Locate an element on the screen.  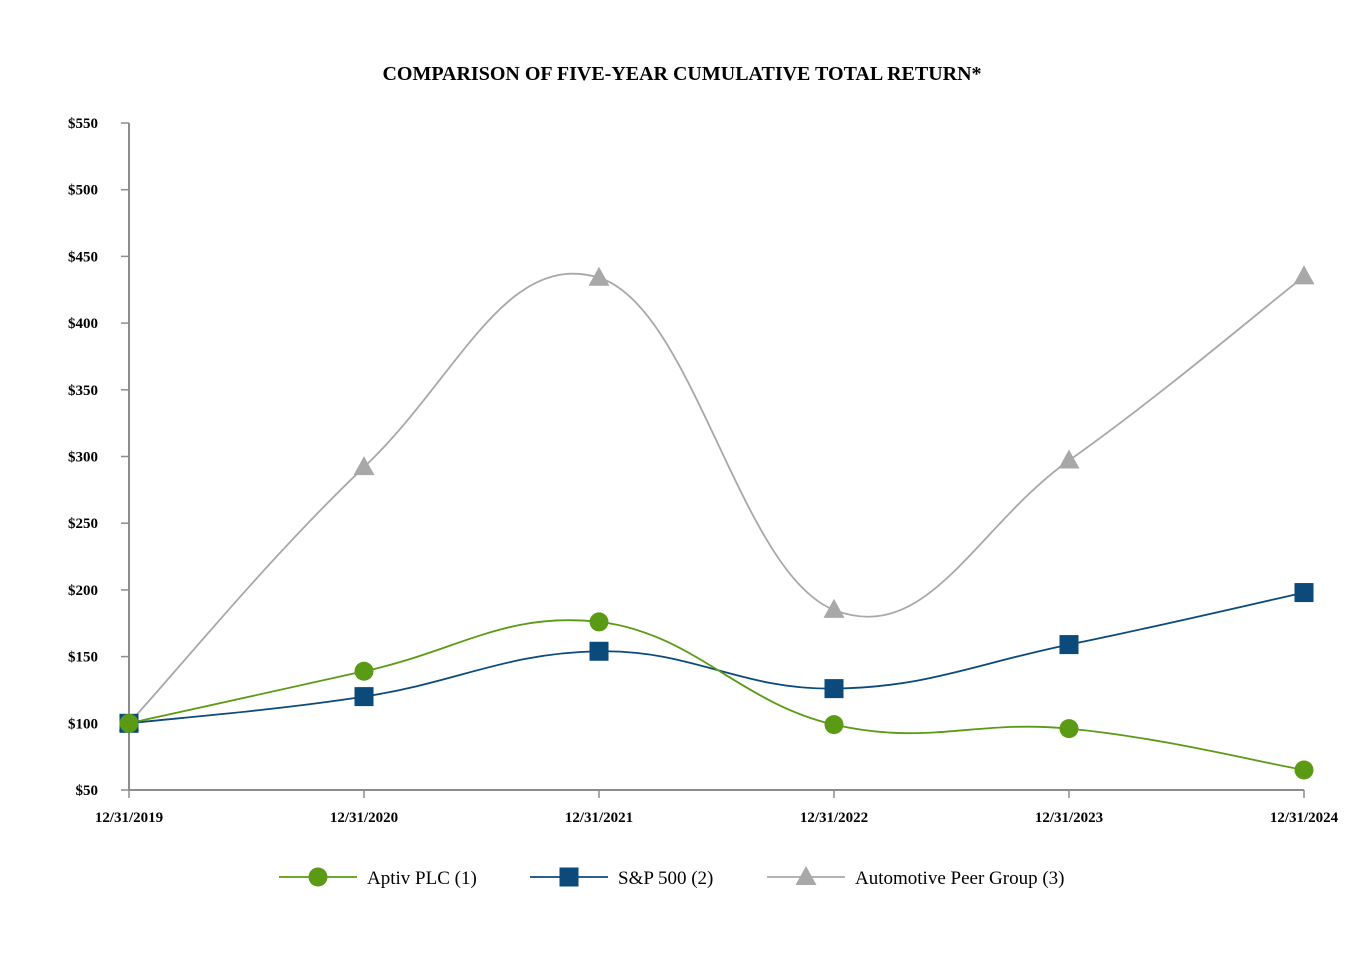
legend-item: Aptiv PLC (1) is located at coordinates (378, 878).